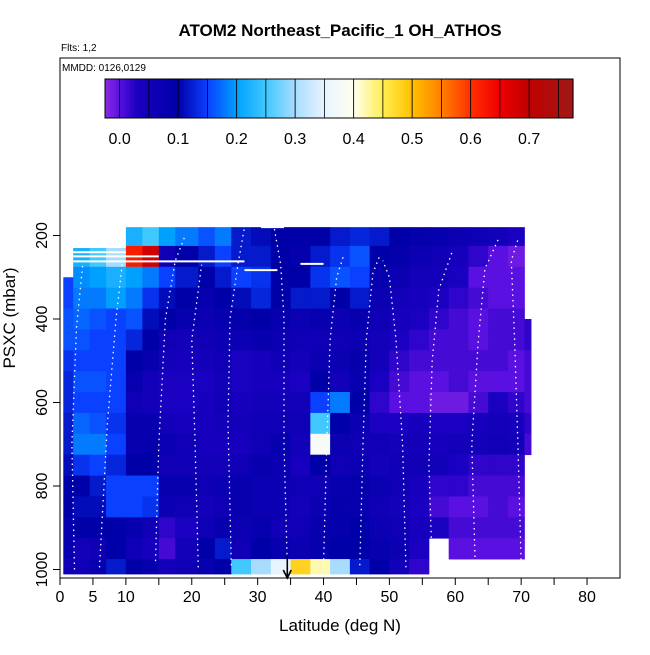 The width and height of the screenshot is (650, 655). I want to click on profile-dotted-line, so click(197, 416).